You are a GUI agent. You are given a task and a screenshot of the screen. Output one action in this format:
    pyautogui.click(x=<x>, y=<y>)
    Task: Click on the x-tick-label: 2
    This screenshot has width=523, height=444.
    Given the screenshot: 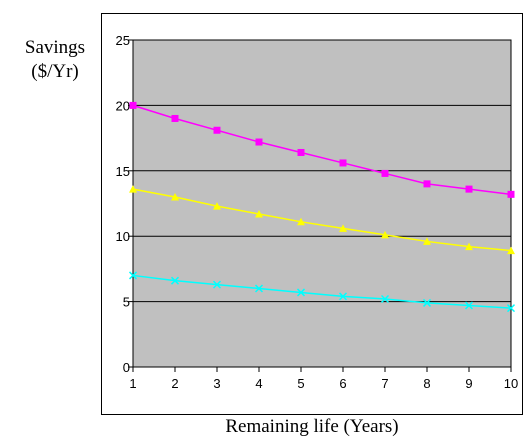 What is the action you would take?
    pyautogui.click(x=174, y=383)
    